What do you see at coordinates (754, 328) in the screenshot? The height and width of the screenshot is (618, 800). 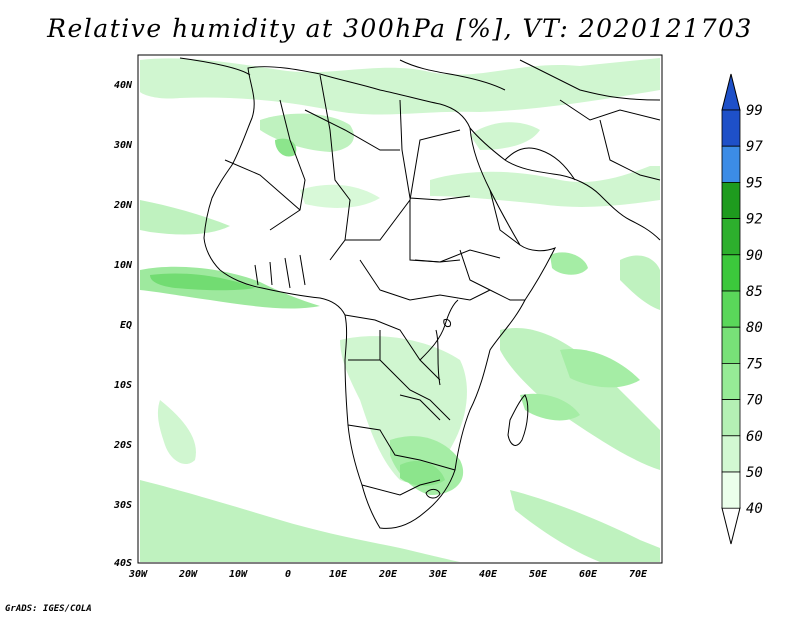 I see `colorbar-level-label: 80` at bounding box center [754, 328].